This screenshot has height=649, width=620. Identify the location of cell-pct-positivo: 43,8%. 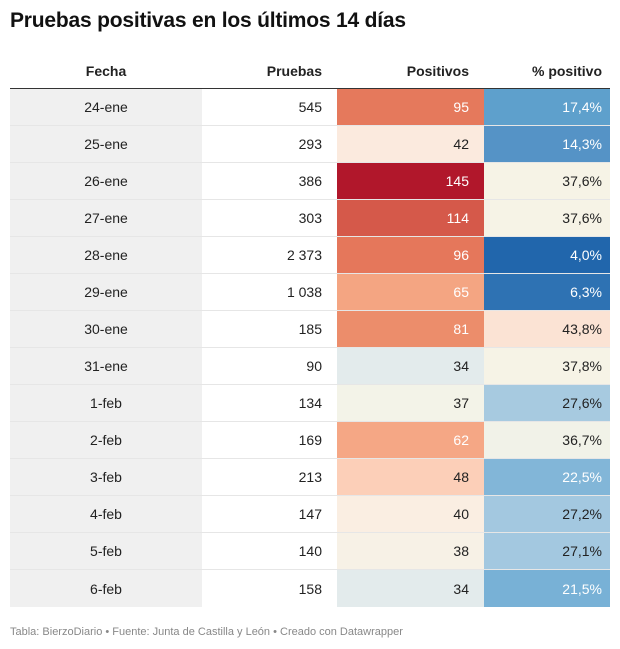
(547, 329).